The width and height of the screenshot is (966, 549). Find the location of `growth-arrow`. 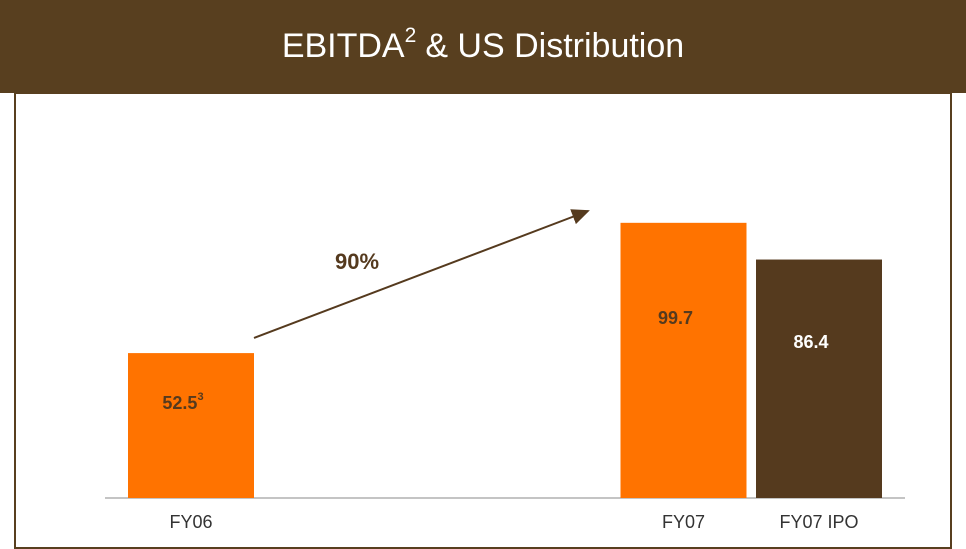

growth-arrow is located at coordinates (421, 274).